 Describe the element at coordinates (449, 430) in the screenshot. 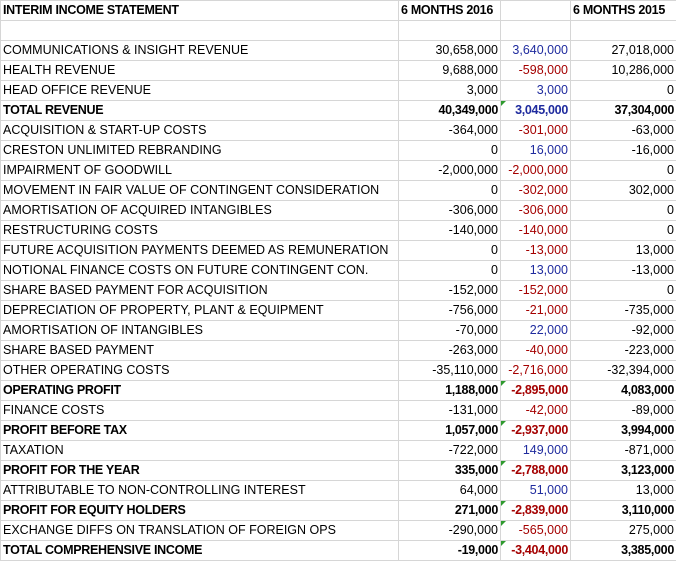

I see `value-2016-cell: 1,057,000` at that location.